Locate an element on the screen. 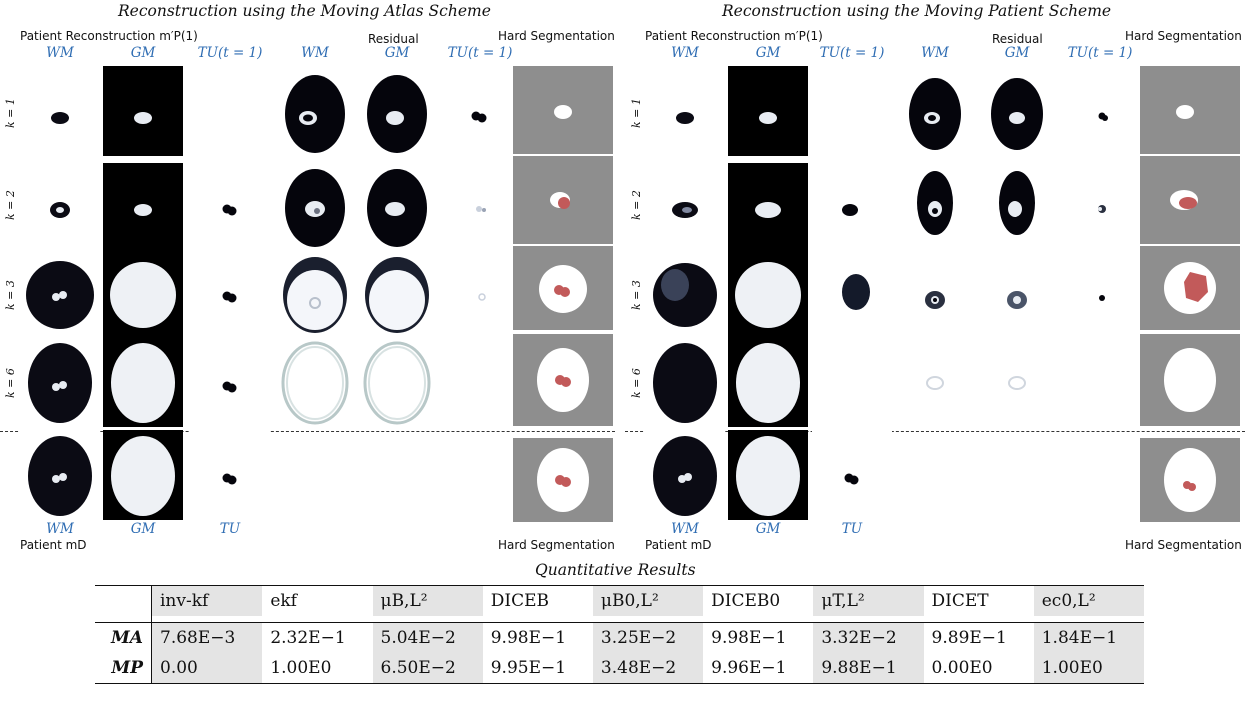 The image size is (1260, 707). left-bottom-tu: TU is located at coordinates (230, 529).